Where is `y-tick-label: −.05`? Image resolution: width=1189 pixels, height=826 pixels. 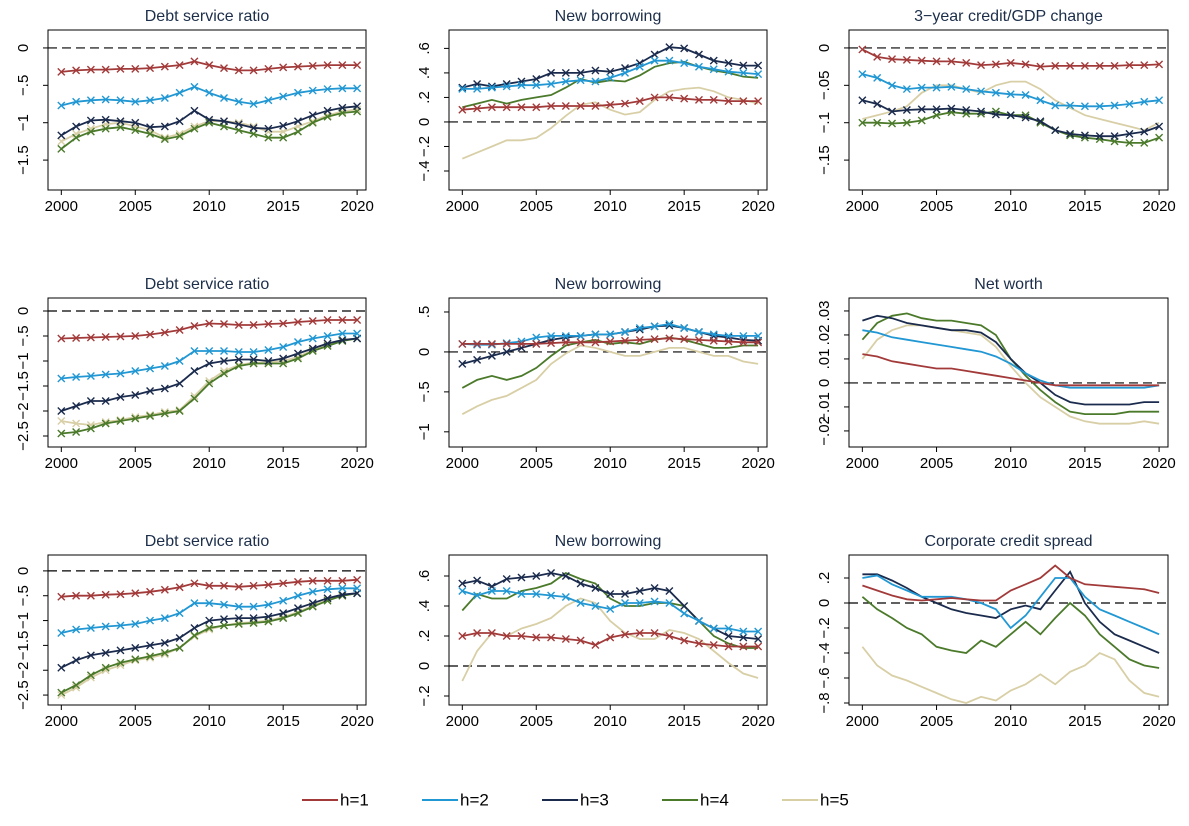 y-tick-label: −.05 is located at coordinates (824, 86).